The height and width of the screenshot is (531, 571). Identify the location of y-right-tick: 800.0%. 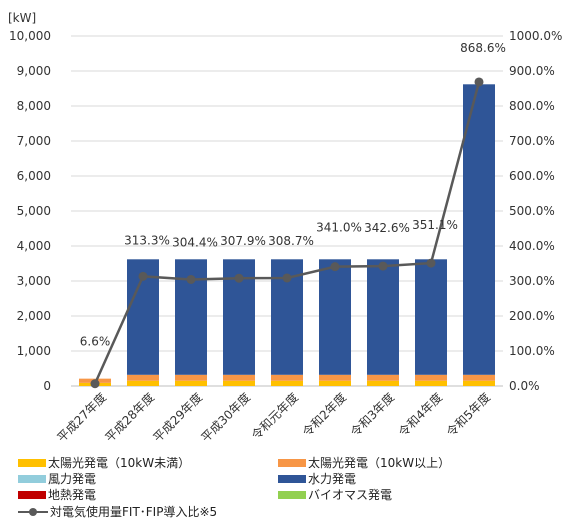
(532, 106).